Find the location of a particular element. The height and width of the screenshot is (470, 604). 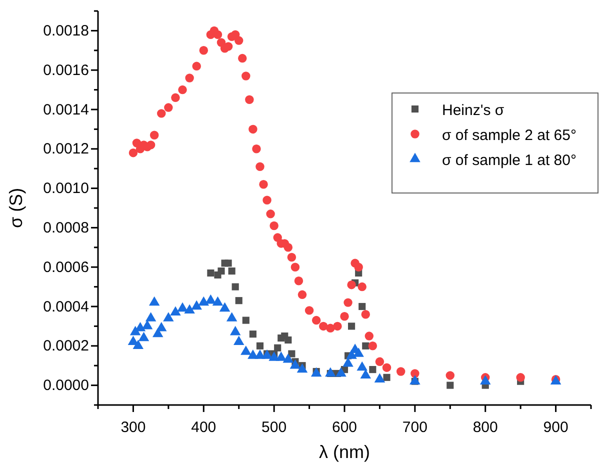

y-tick-label: 0.0018 is located at coordinates (66, 31).